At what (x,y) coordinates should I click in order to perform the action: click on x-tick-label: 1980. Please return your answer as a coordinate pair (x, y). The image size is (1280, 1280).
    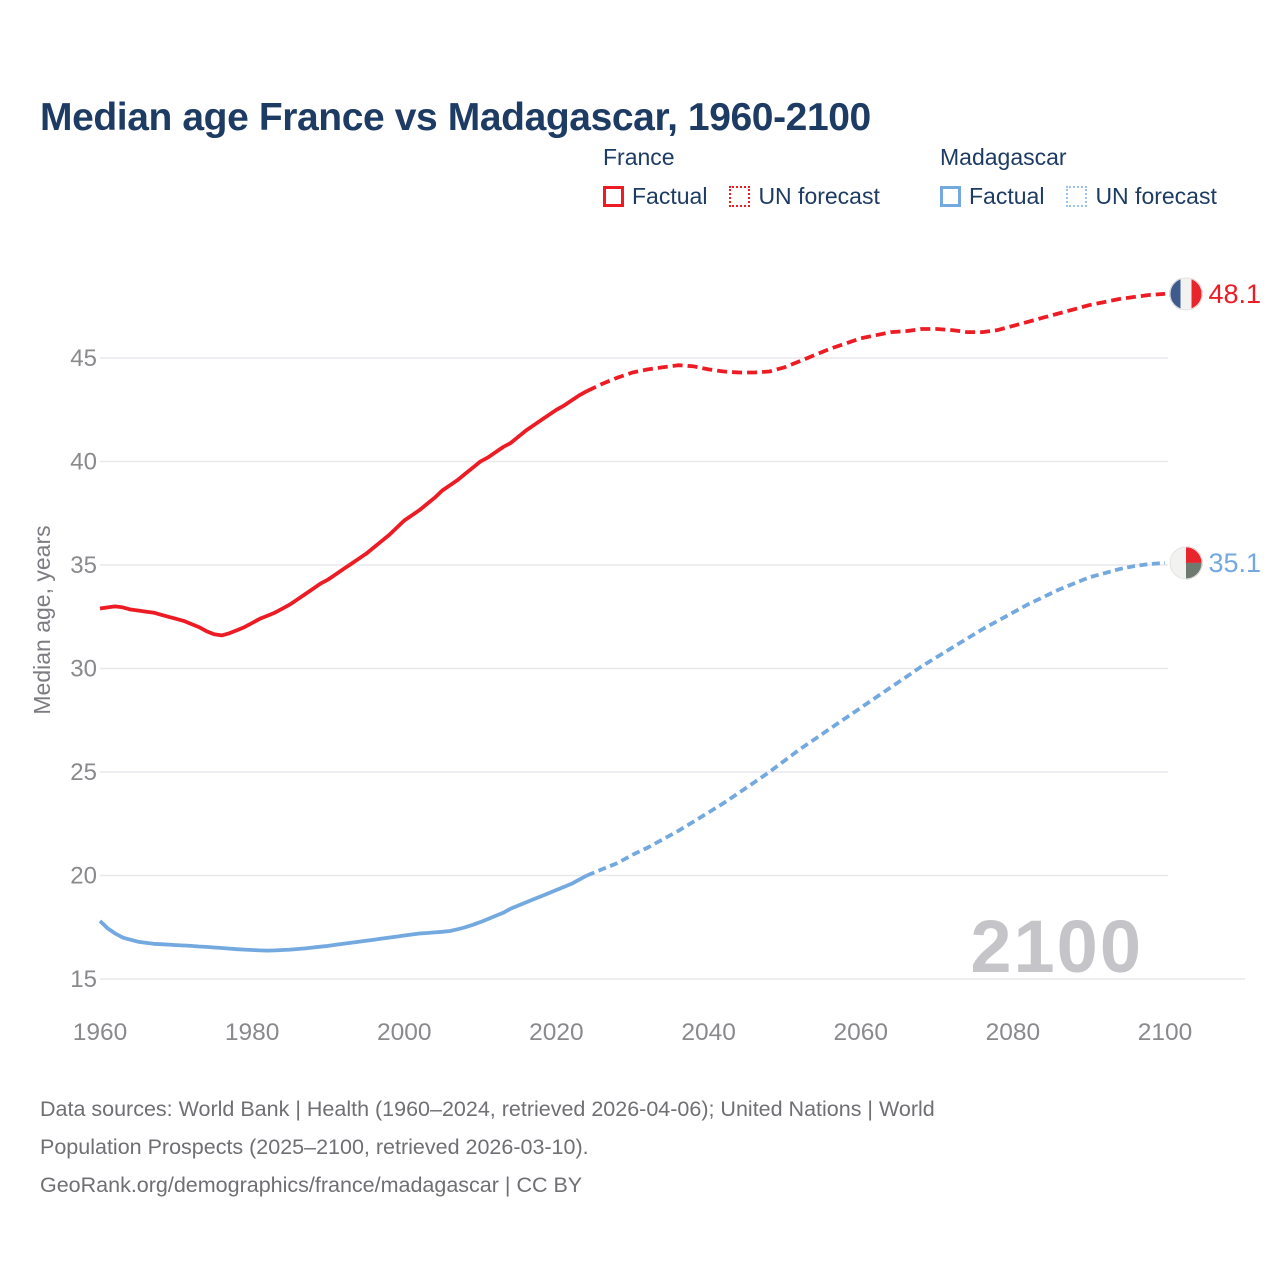
    Looking at the image, I should click on (252, 1032).